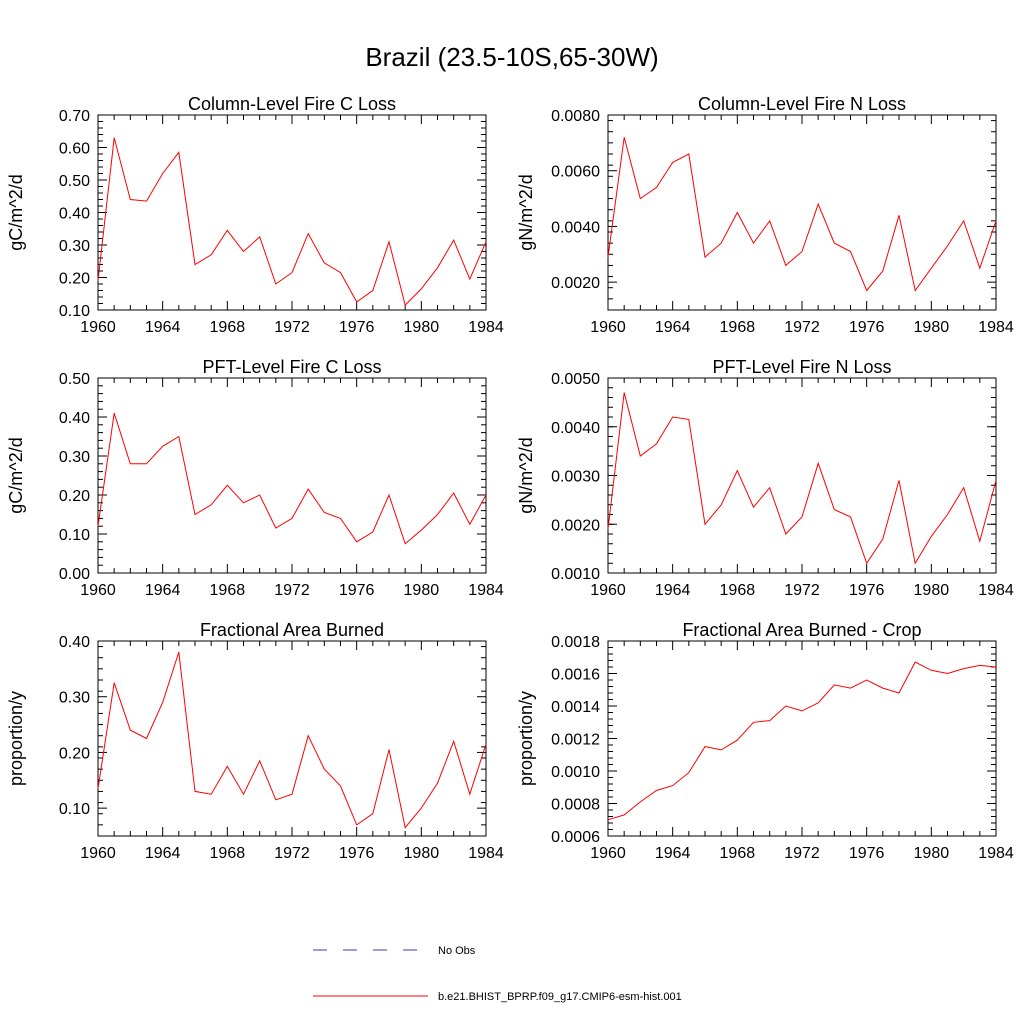 This screenshot has width=1024, height=1024. What do you see at coordinates (575, 837) in the screenshot?
I see `y-tick-label: 0.0006` at bounding box center [575, 837].